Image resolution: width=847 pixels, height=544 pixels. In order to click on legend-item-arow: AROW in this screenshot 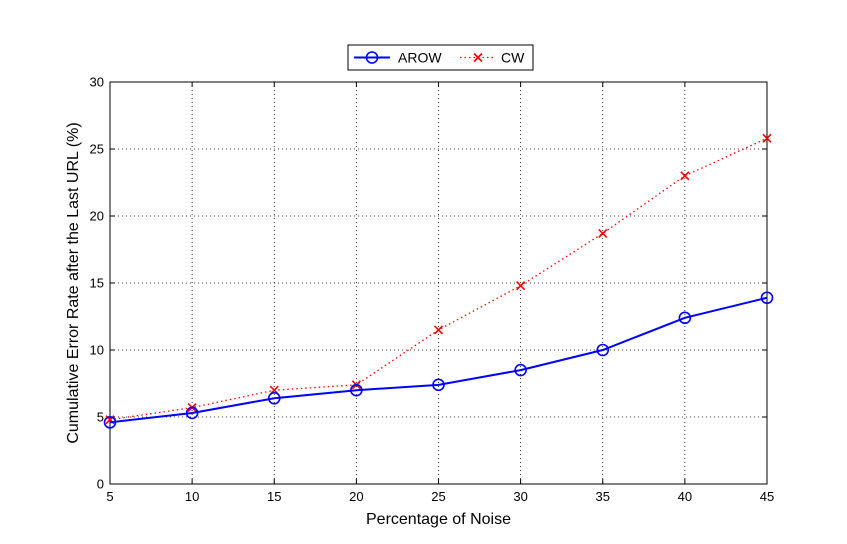, I will do `click(398, 58)`.